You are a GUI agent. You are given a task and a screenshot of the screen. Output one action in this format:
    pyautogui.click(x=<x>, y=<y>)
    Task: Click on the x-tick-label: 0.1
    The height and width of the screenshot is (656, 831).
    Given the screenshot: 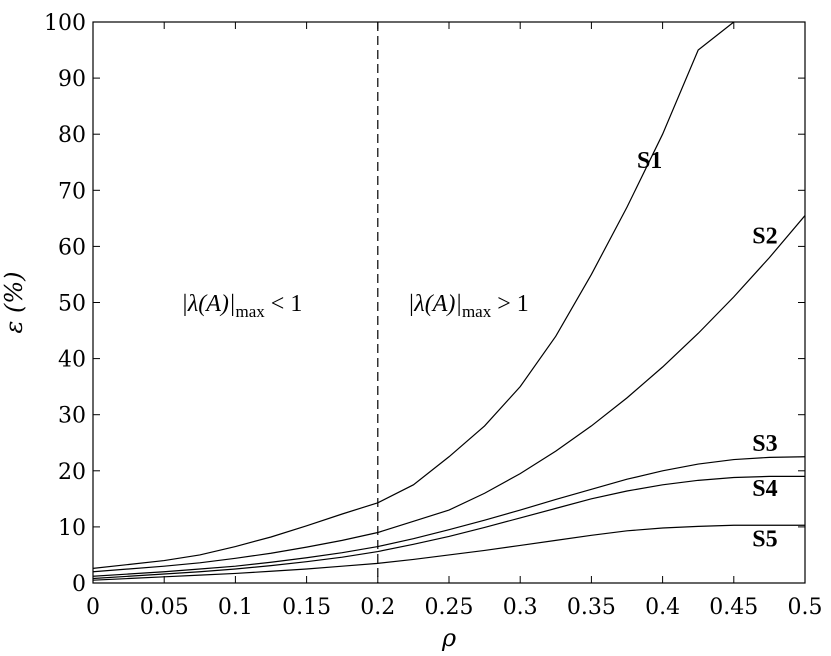 What is the action you would take?
    pyautogui.click(x=235, y=607)
    